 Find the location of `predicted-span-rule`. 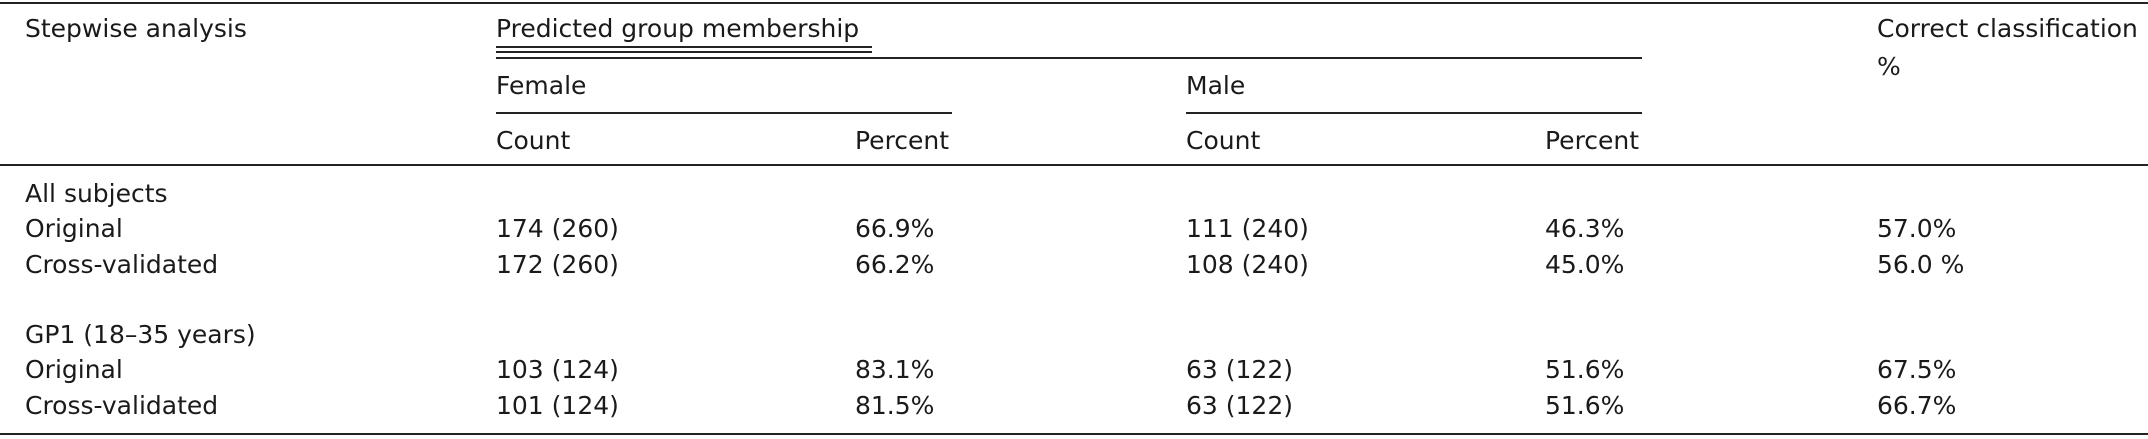

predicted-span-rule is located at coordinates (1069, 58).